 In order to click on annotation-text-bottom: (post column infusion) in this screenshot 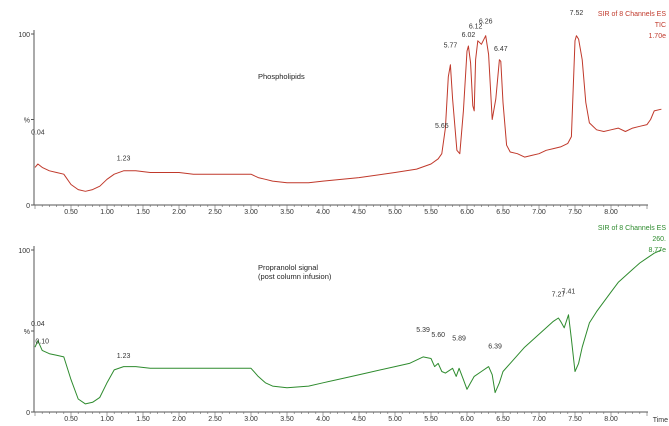, I will do `click(295, 276)`.